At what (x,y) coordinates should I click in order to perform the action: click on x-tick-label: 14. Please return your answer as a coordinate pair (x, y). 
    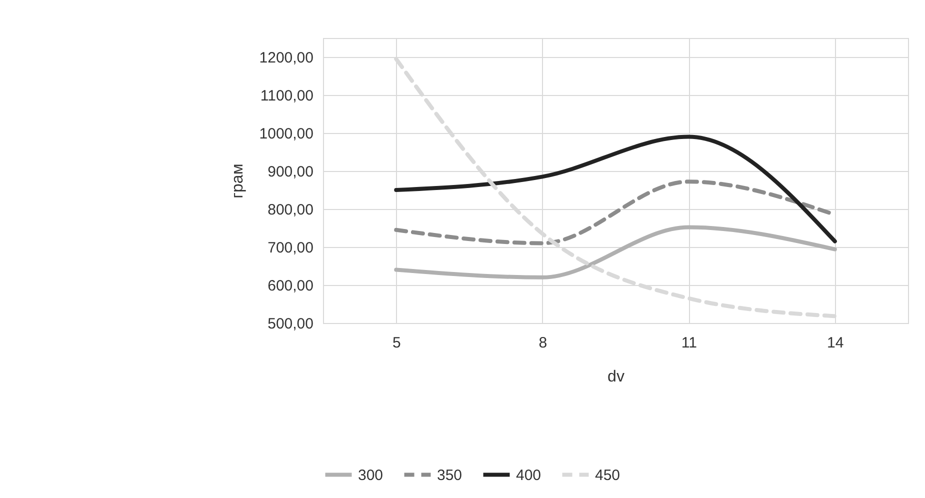
    Looking at the image, I should click on (835, 343).